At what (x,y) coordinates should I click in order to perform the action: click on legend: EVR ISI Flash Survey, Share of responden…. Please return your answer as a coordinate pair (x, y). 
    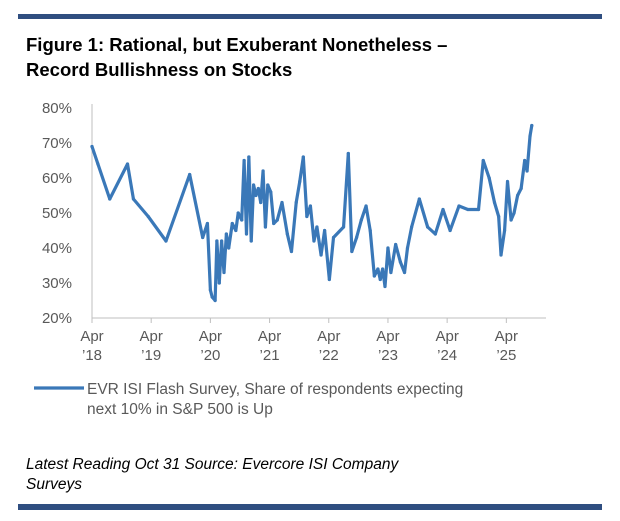
    Looking at the image, I should click on (248, 399).